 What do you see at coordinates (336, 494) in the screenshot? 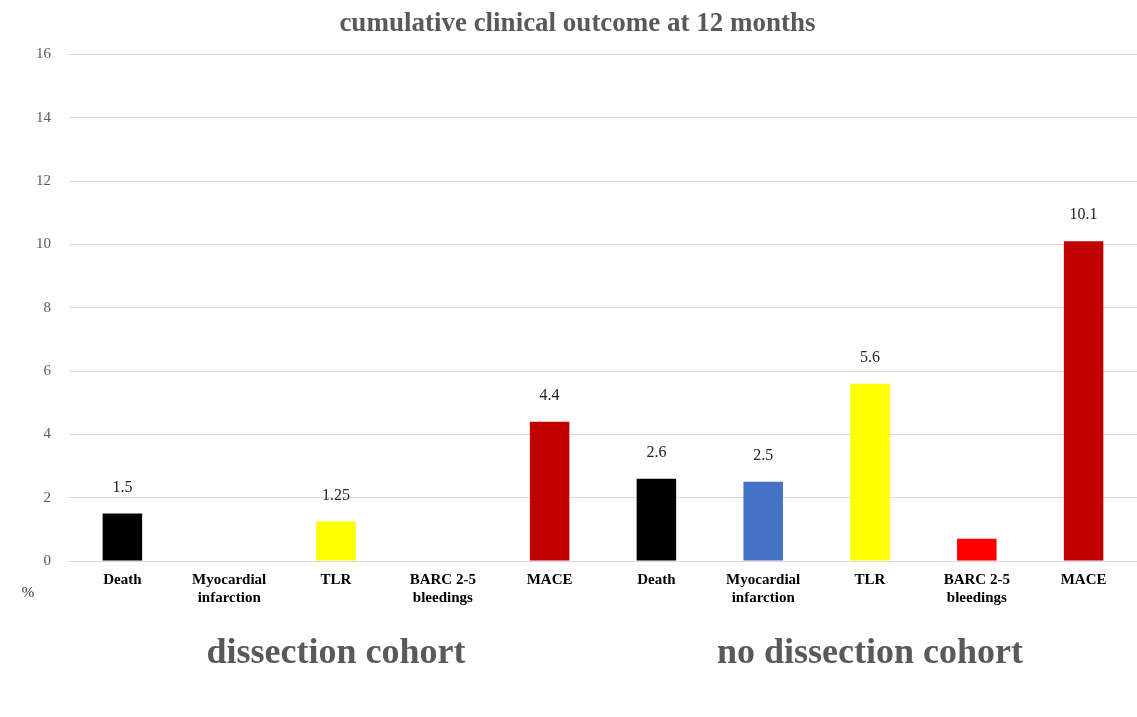
I see `data-label: 1.25` at bounding box center [336, 494].